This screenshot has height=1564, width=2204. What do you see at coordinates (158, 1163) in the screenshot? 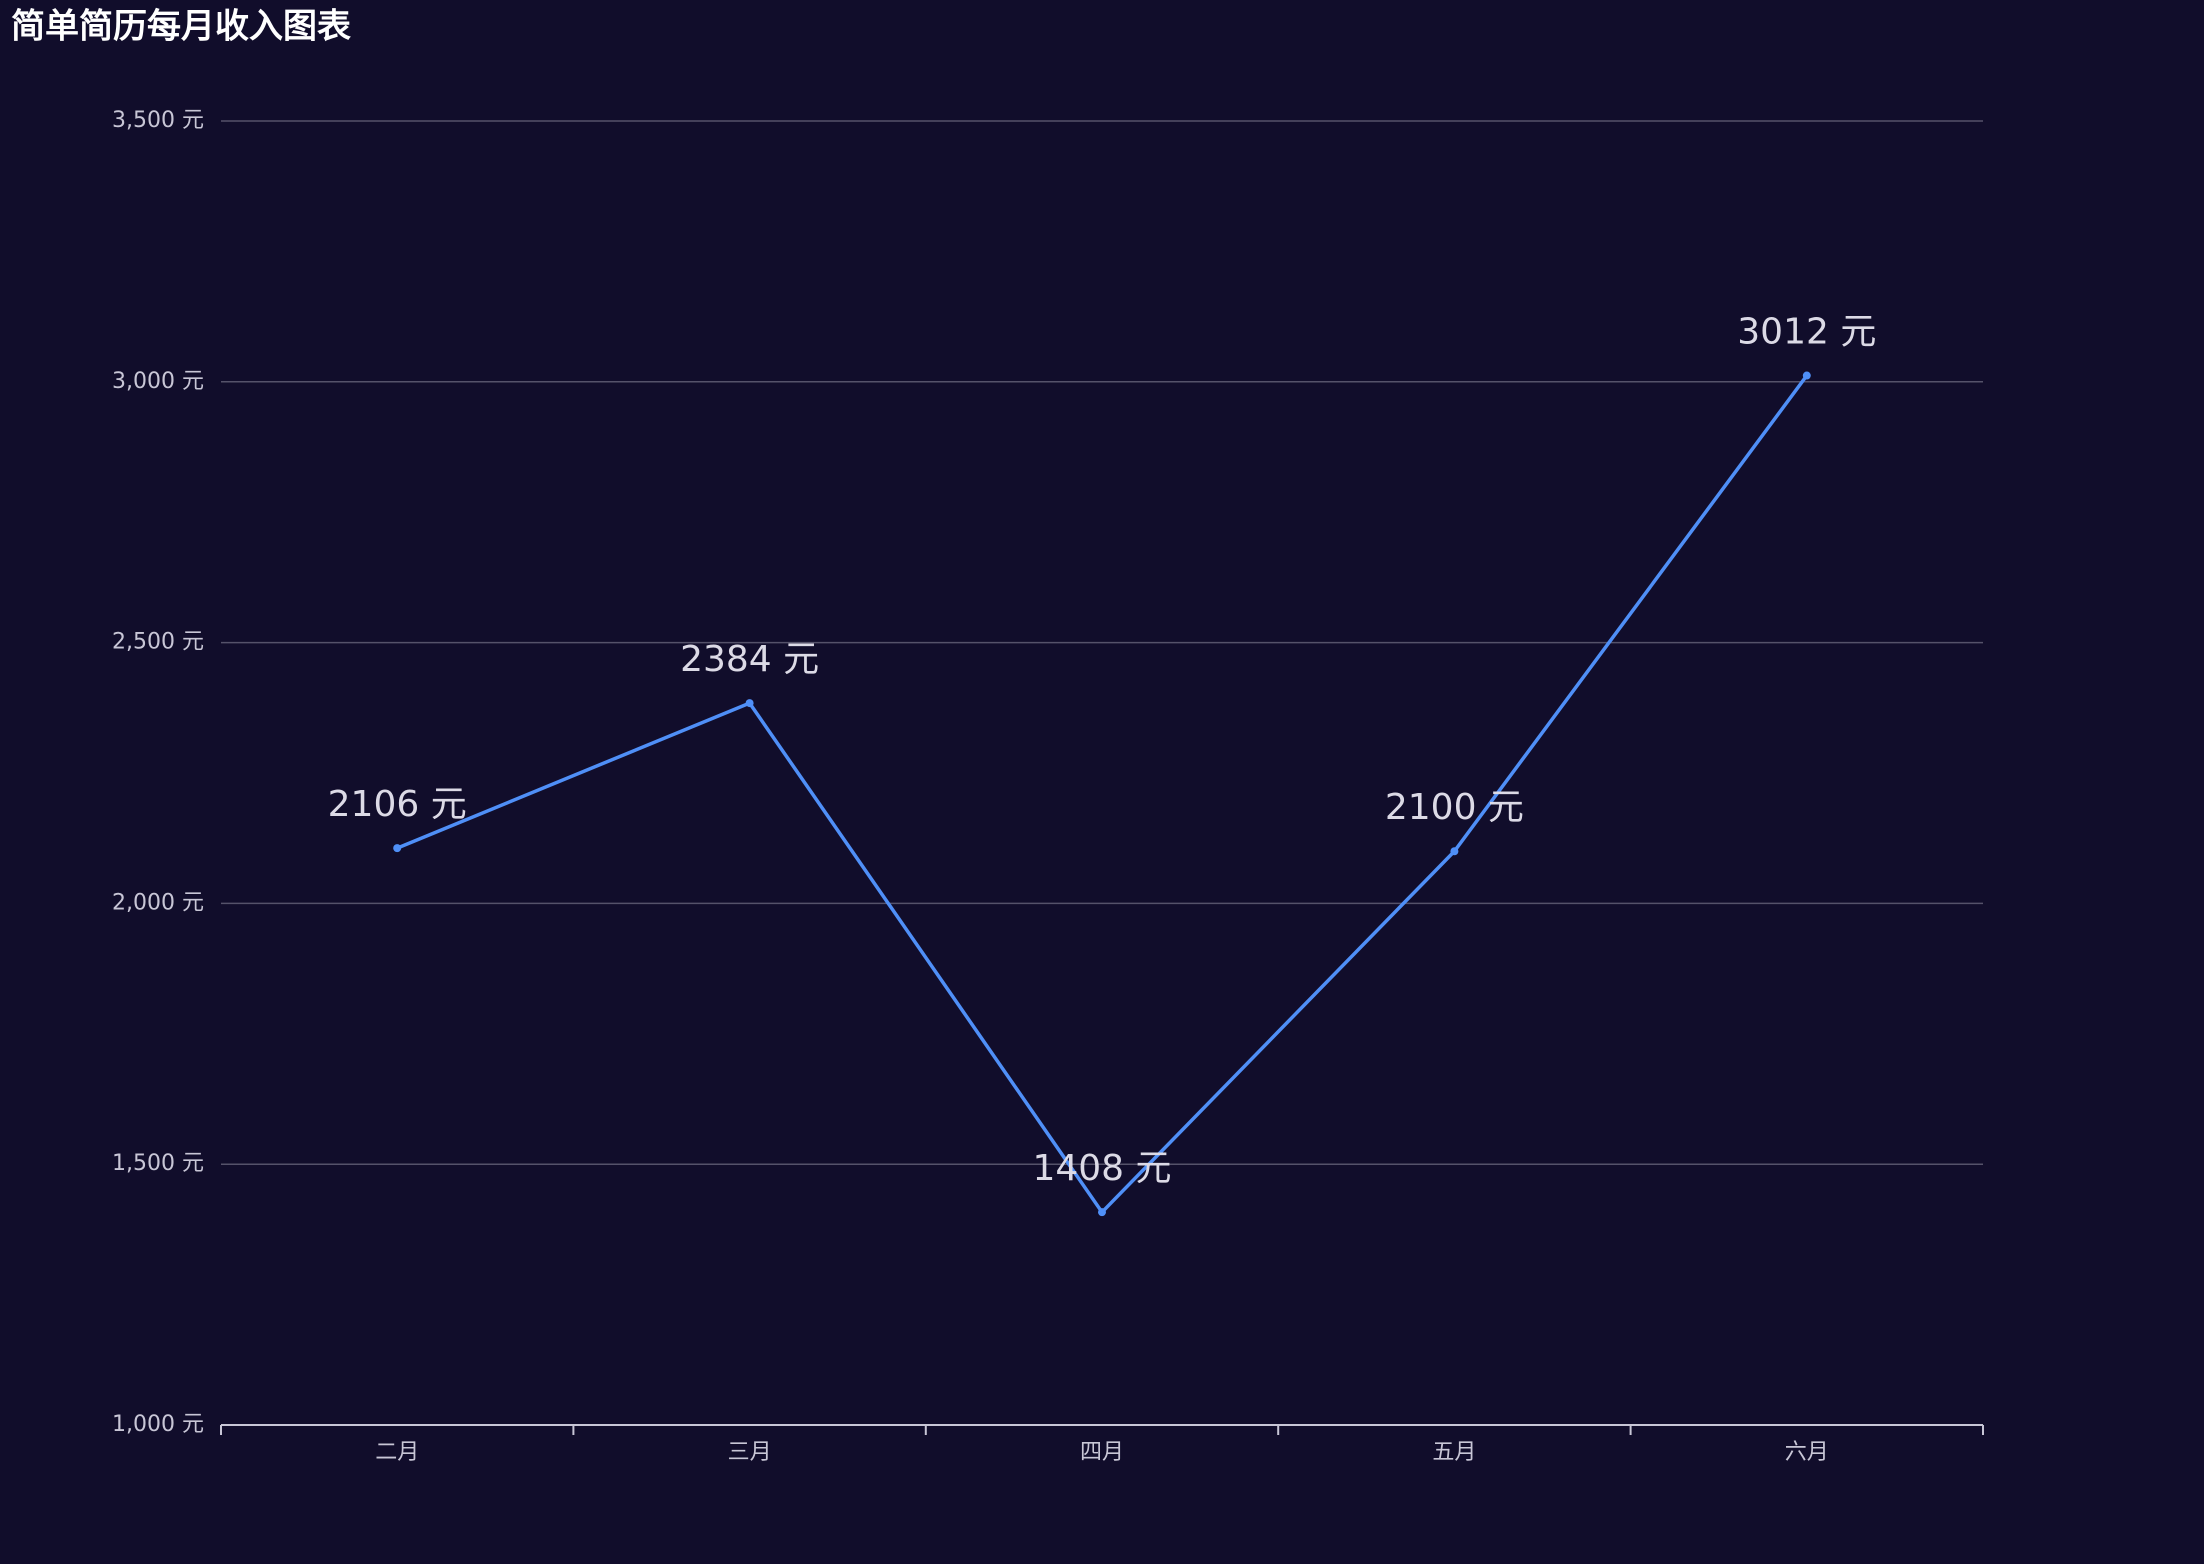
I see `y-tick-label: 1,500 元` at bounding box center [158, 1163].